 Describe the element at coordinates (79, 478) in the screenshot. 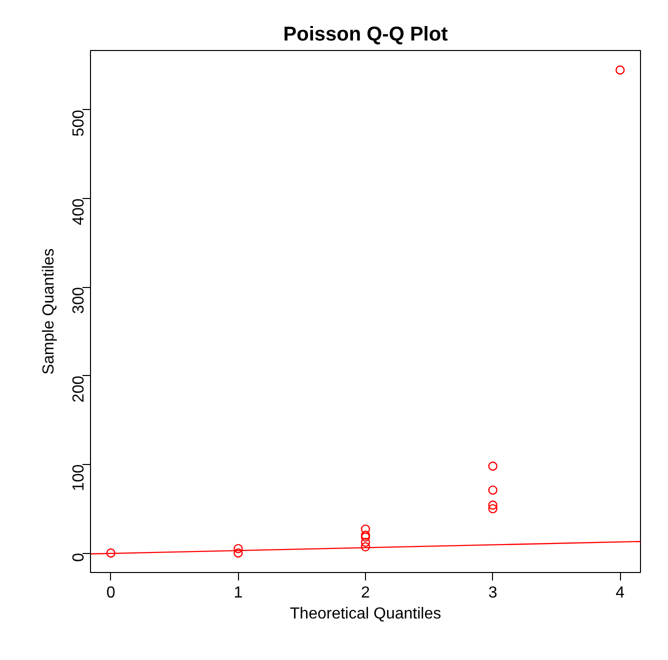

I see `y-tick-label: 100` at that location.